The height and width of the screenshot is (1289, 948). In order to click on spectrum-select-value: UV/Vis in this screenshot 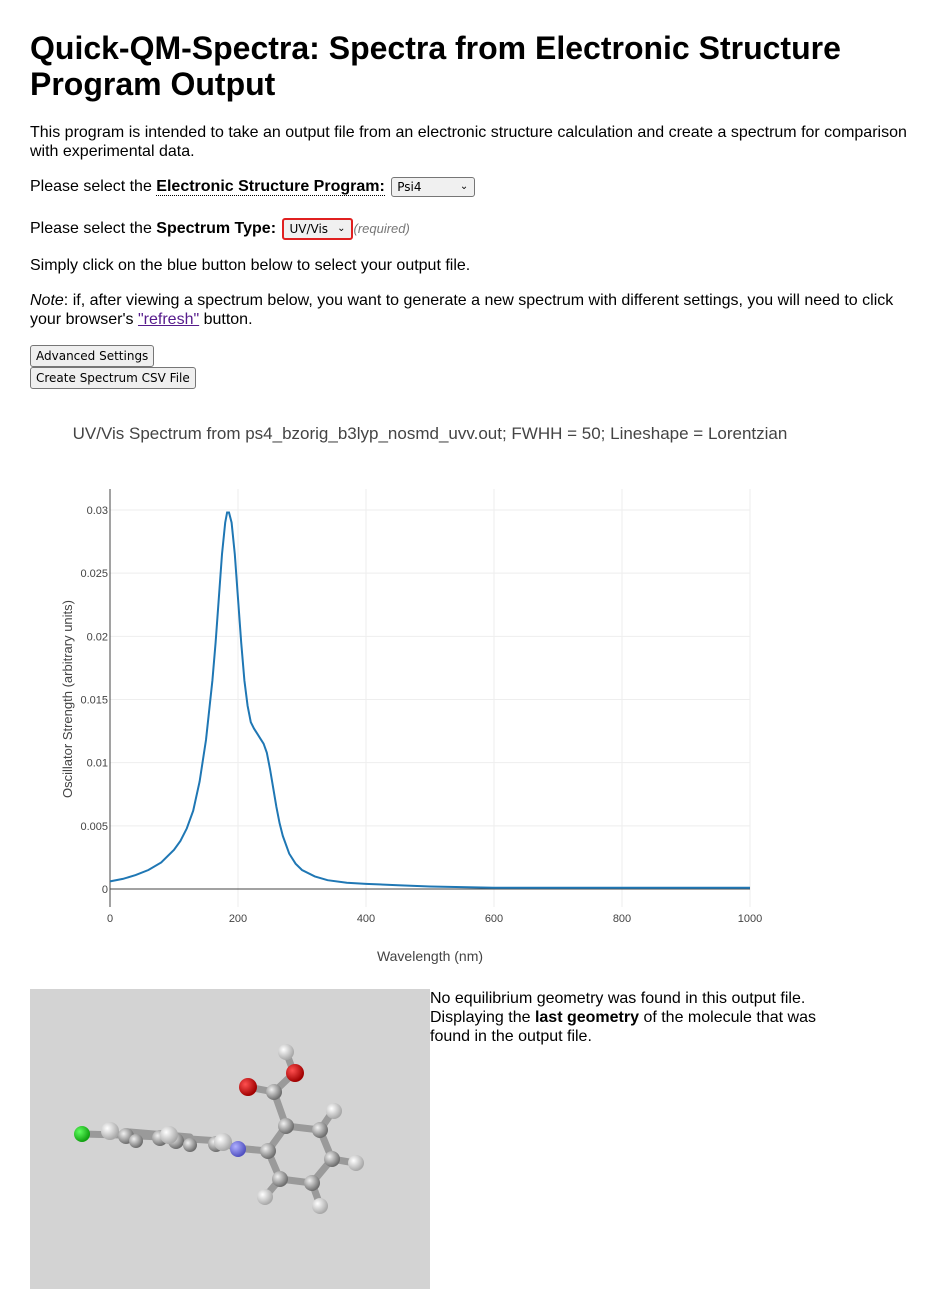, I will do `click(309, 229)`.